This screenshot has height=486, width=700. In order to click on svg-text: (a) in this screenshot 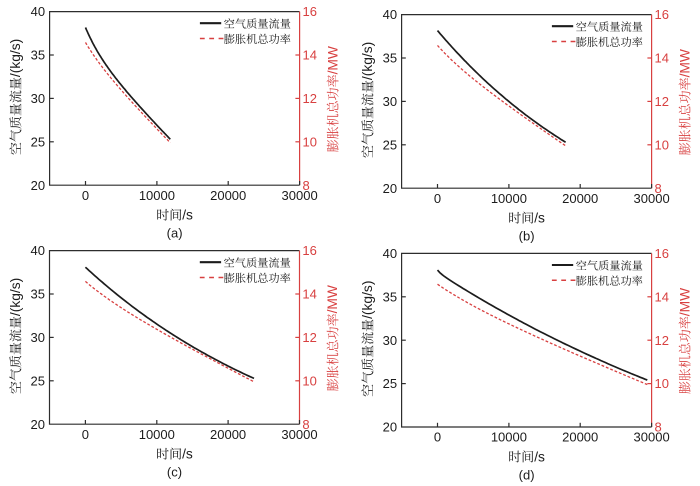, I will do `click(175, 233)`.